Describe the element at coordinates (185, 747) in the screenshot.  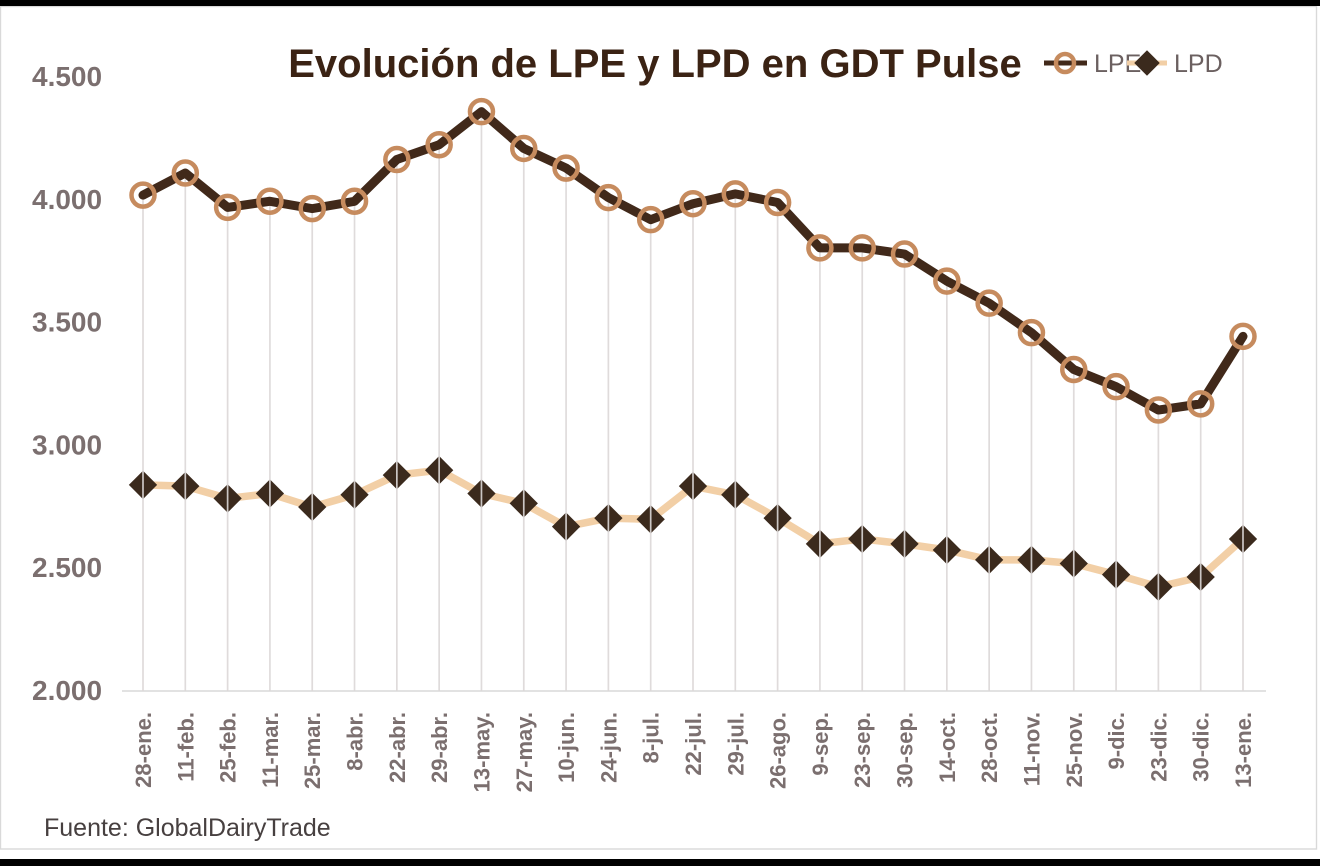
I see `x-tick-label: 11-feb.` at that location.